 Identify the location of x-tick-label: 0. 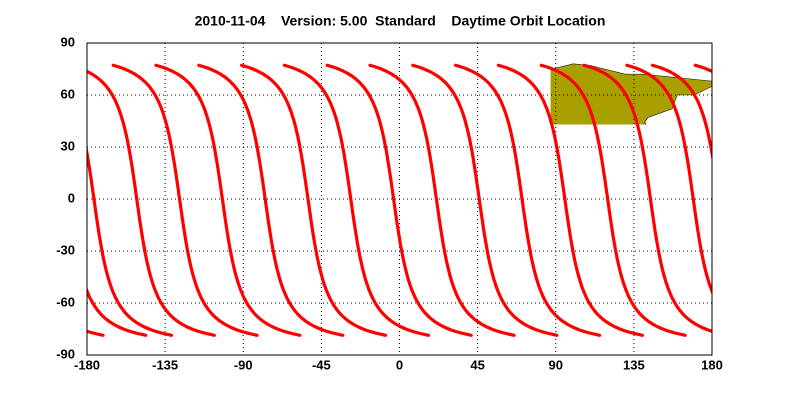
(399, 364).